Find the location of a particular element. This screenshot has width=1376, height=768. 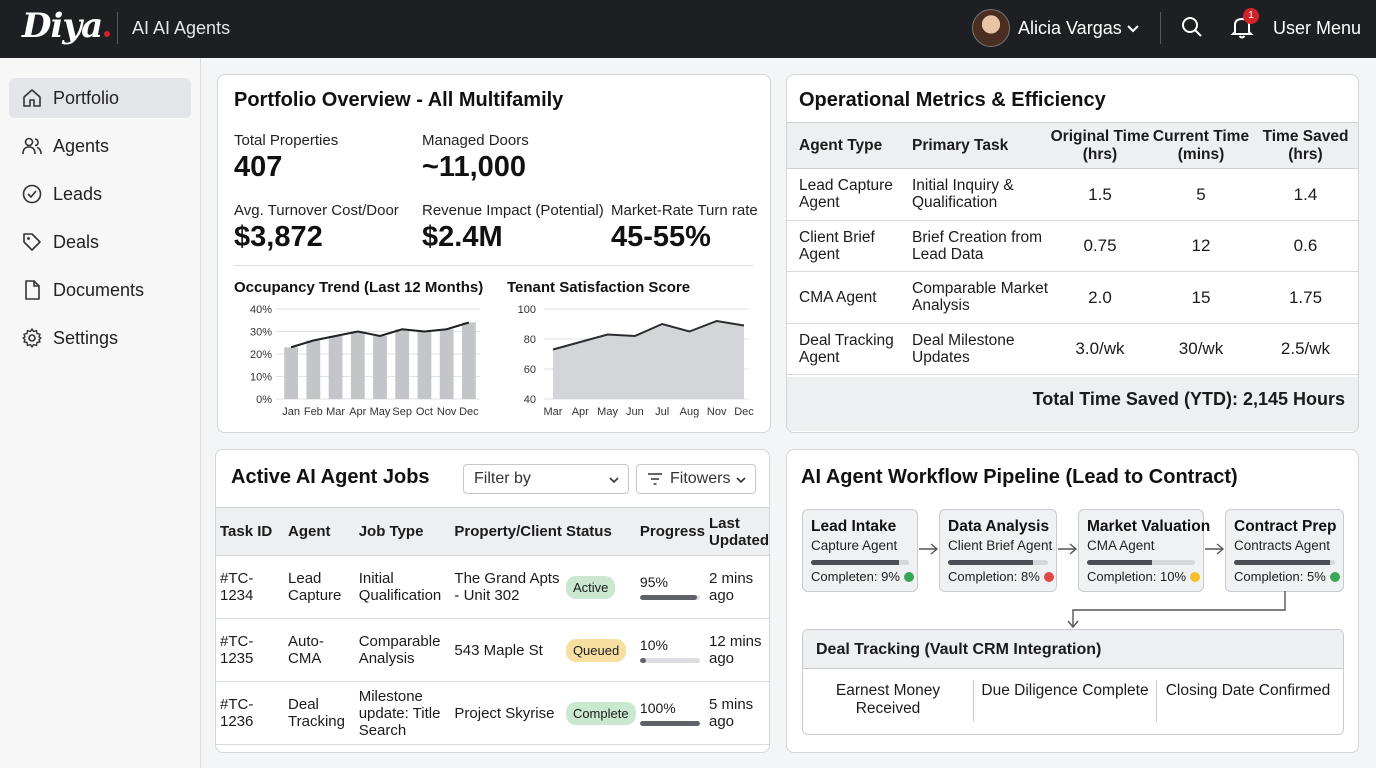

connector-arrow-icon is located at coordinates (1176, 610).